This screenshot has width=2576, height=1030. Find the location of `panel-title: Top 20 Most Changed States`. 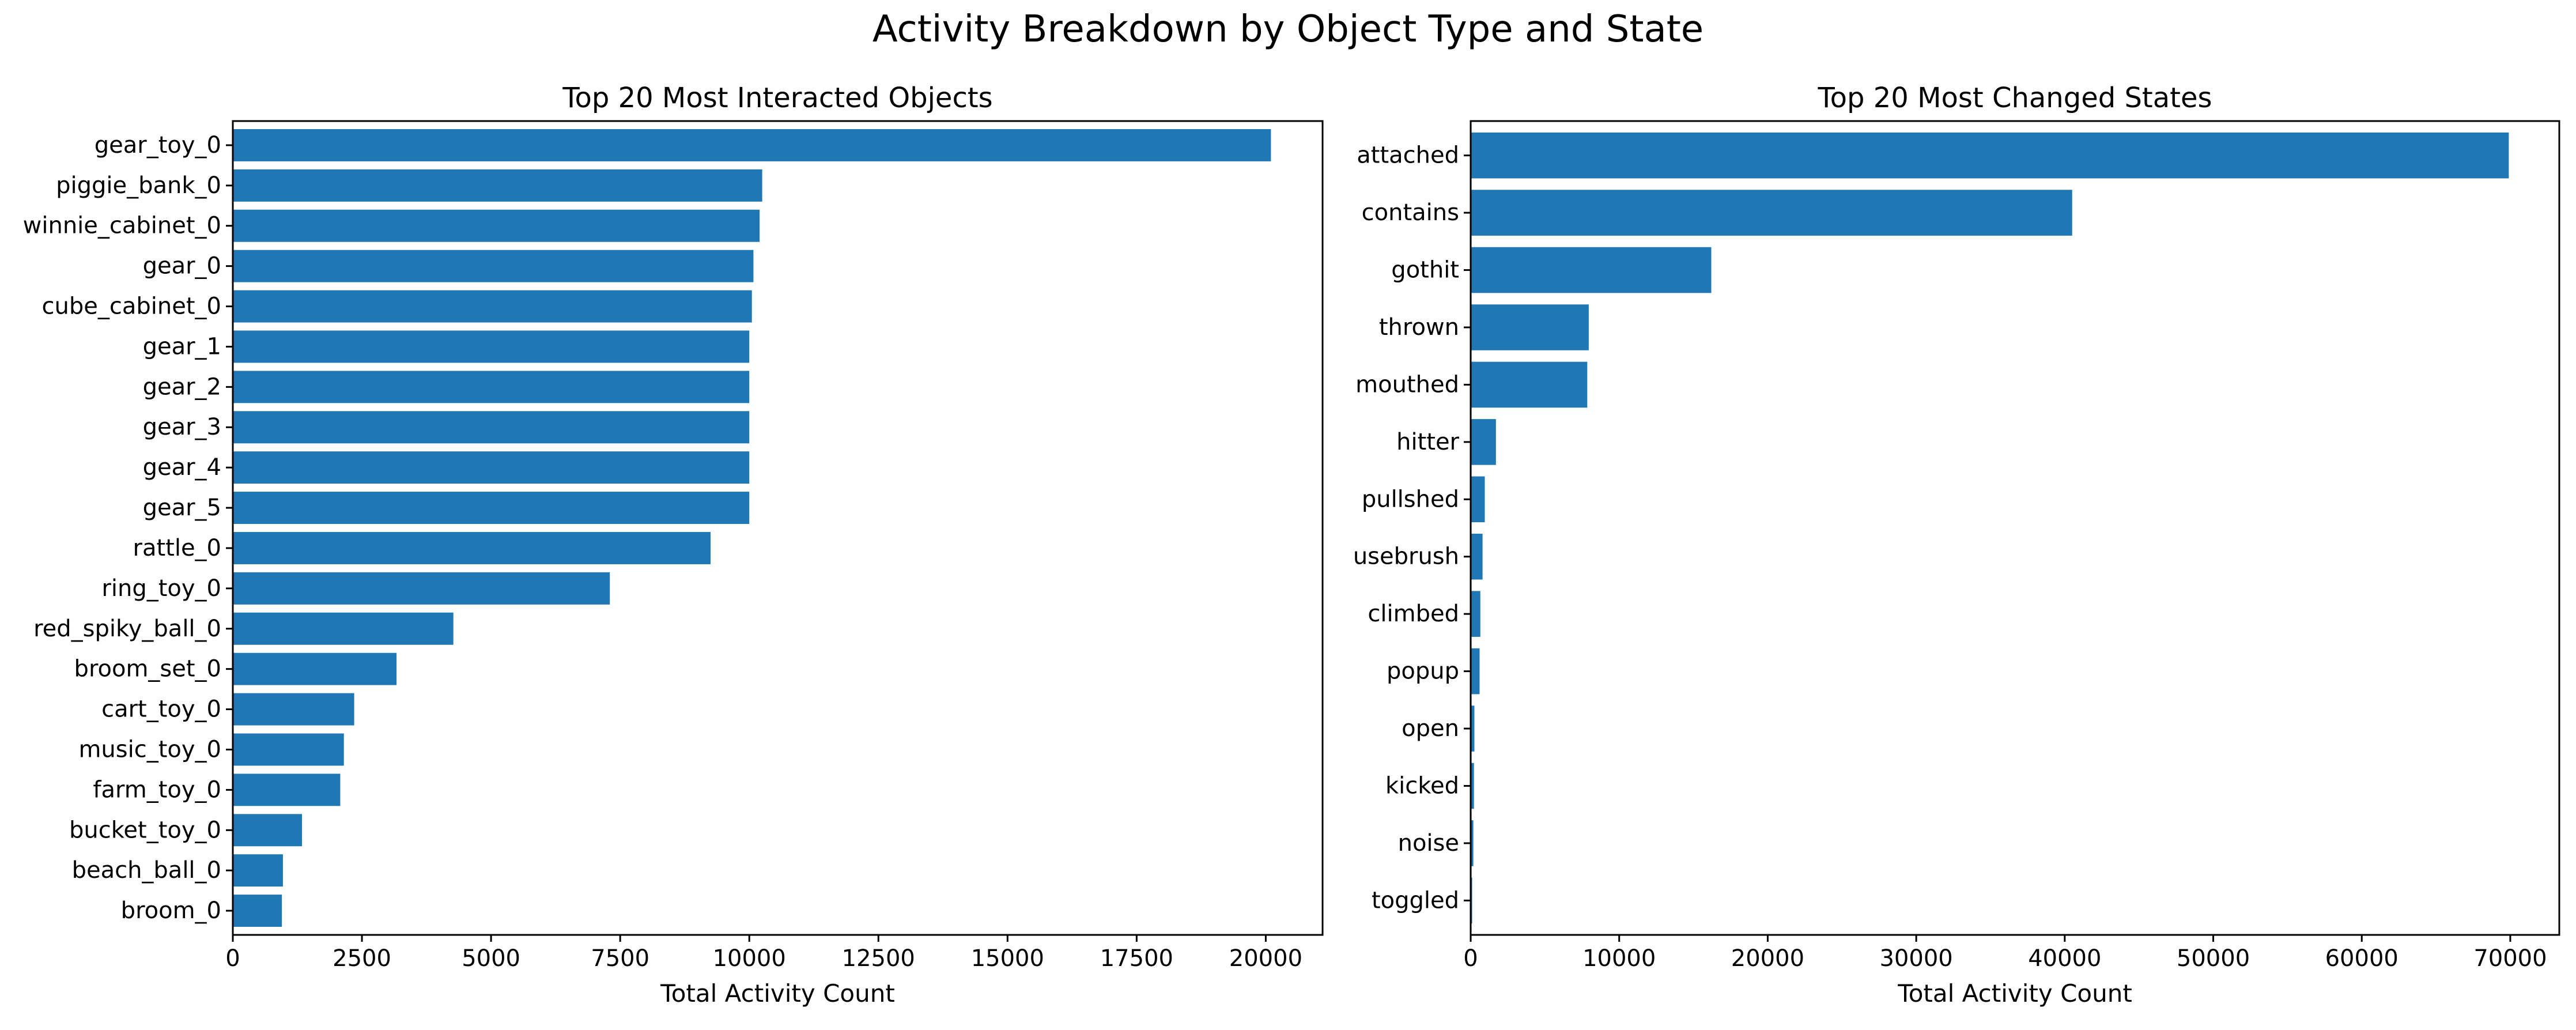

panel-title: Top 20 Most Changed States is located at coordinates (2015, 98).